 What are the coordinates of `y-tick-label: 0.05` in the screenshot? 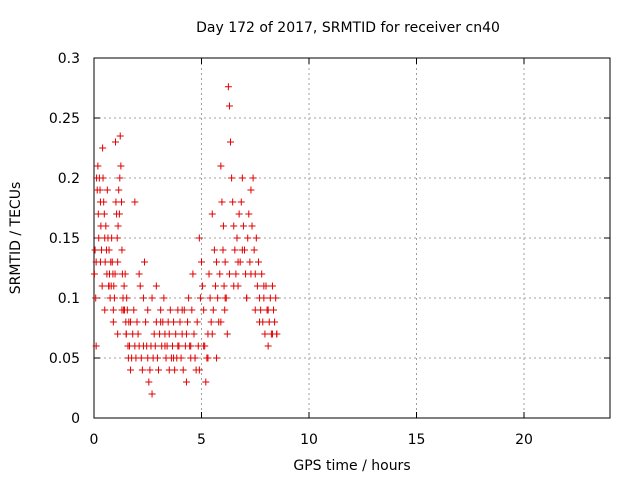 It's located at (64, 359).